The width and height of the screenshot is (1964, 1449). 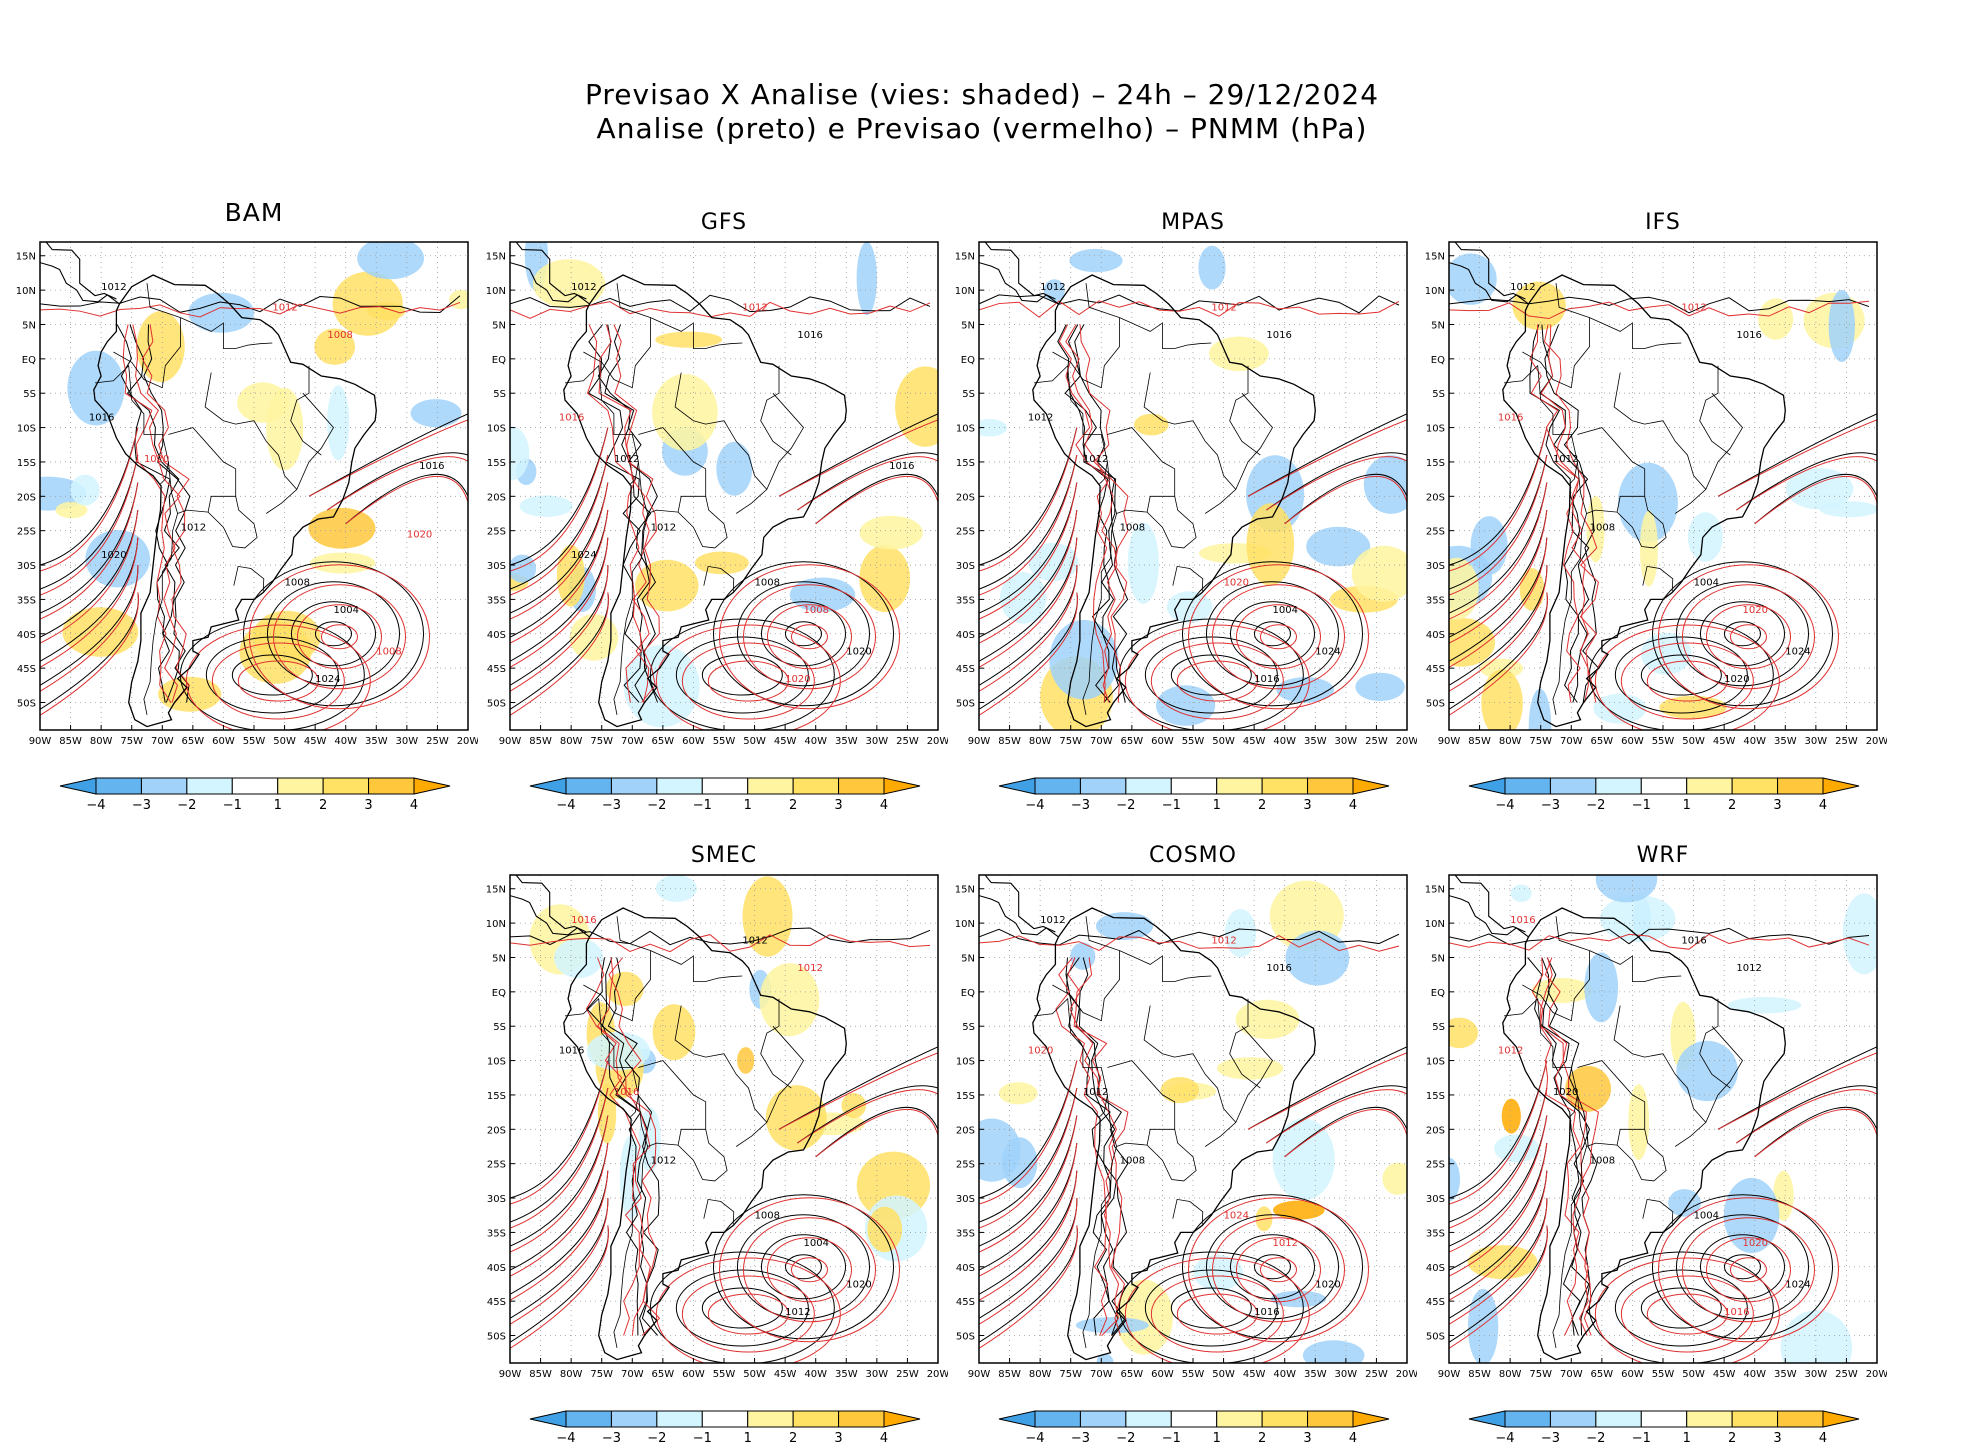 What do you see at coordinates (1550, 805) in the screenshot?
I see `colorbar-tick-label: −3` at bounding box center [1550, 805].